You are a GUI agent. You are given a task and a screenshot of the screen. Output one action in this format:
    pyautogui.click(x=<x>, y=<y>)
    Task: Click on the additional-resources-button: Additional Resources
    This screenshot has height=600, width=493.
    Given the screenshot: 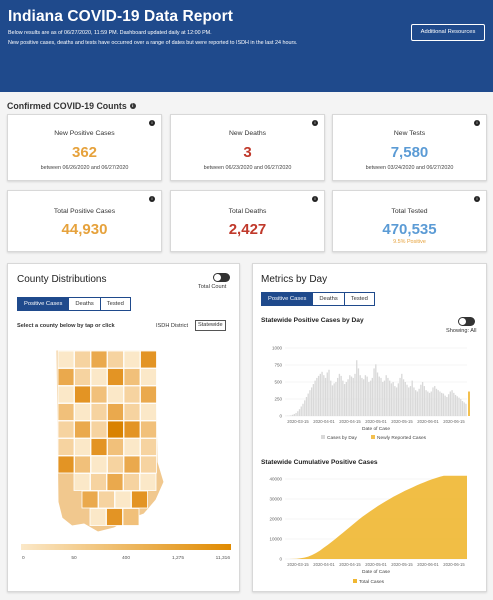 What is the action you would take?
    pyautogui.click(x=448, y=32)
    